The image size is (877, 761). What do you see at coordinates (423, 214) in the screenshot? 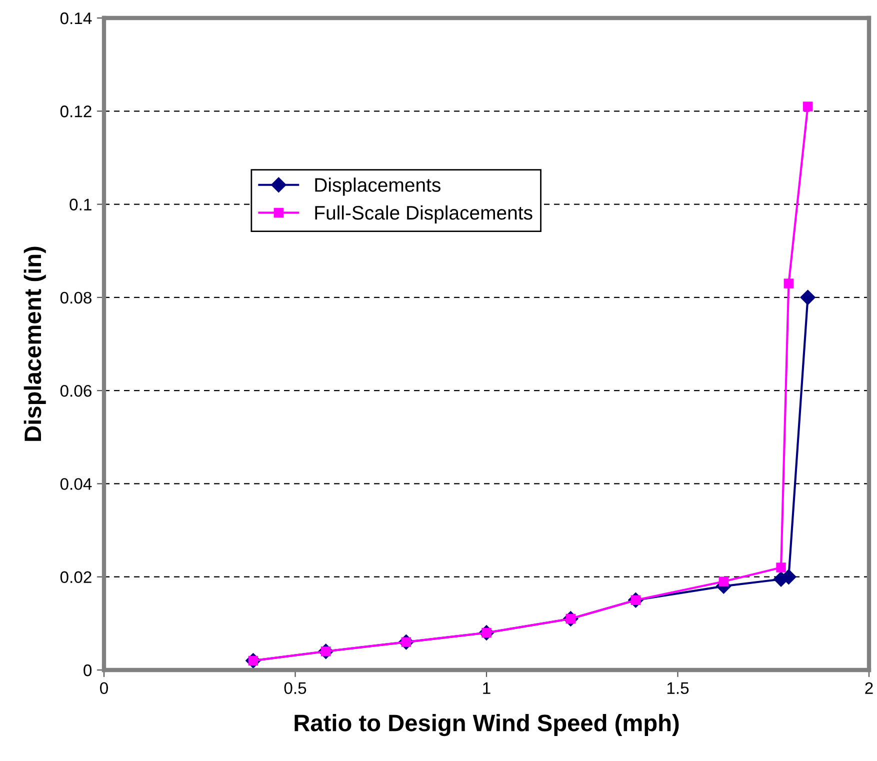
I see `legend-label: Full-Scale Displacements` at bounding box center [423, 214].